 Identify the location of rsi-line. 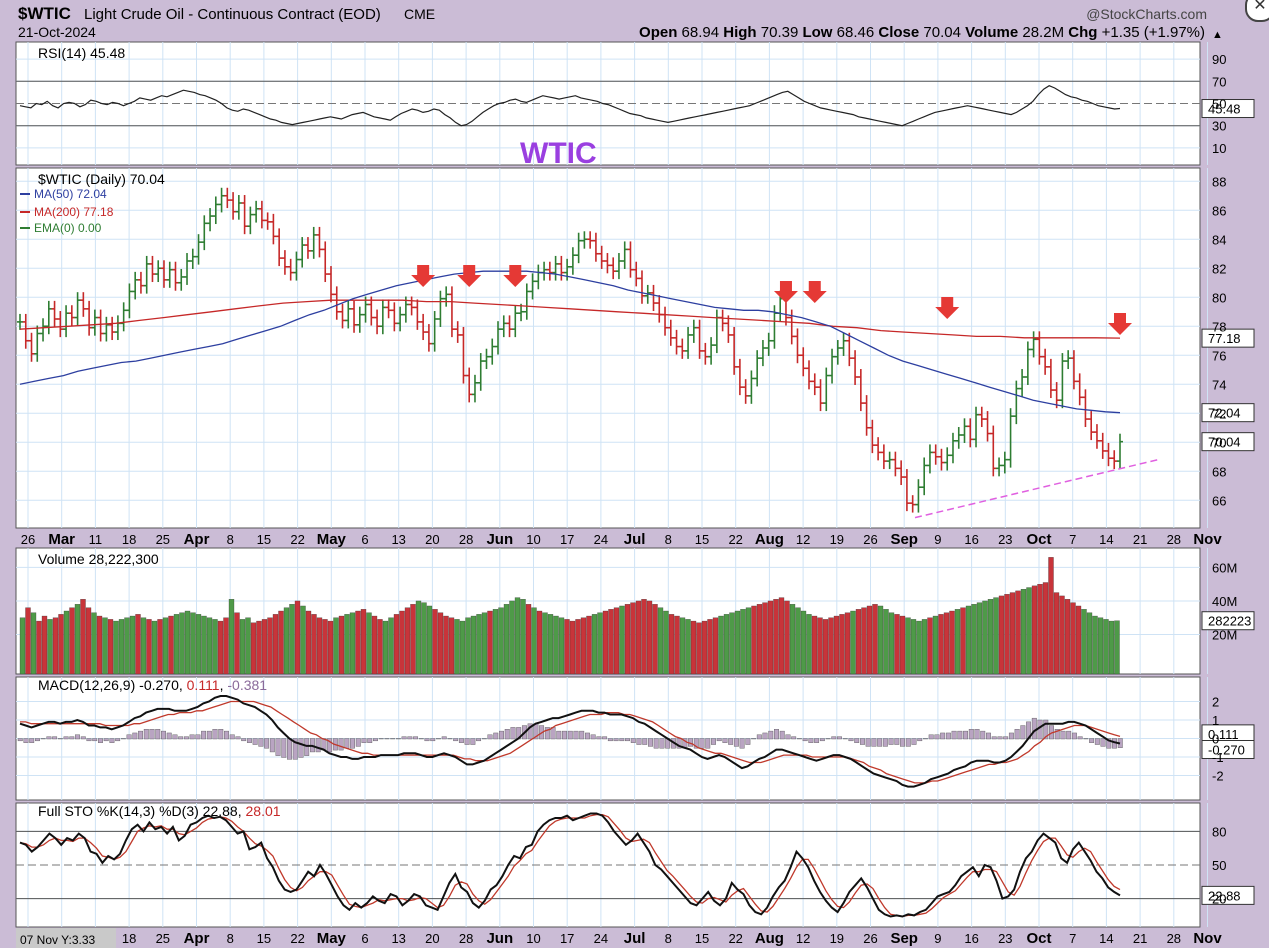
(570, 106).